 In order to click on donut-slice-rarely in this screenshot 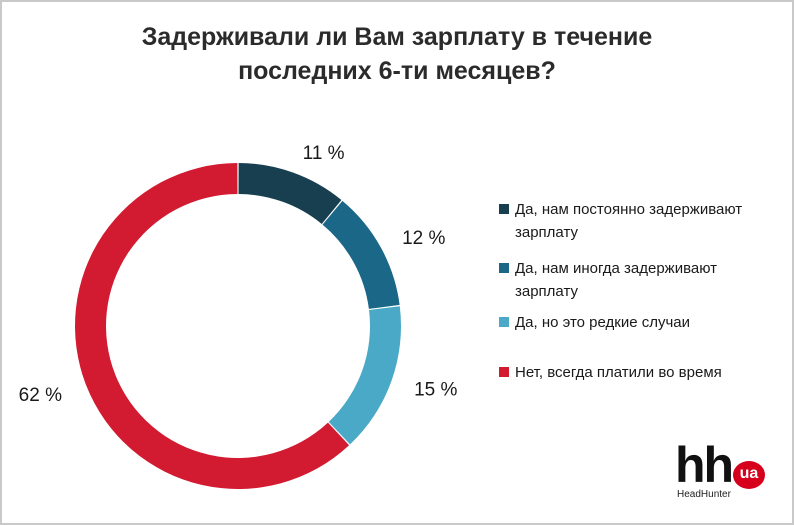, I will do `click(364, 375)`.